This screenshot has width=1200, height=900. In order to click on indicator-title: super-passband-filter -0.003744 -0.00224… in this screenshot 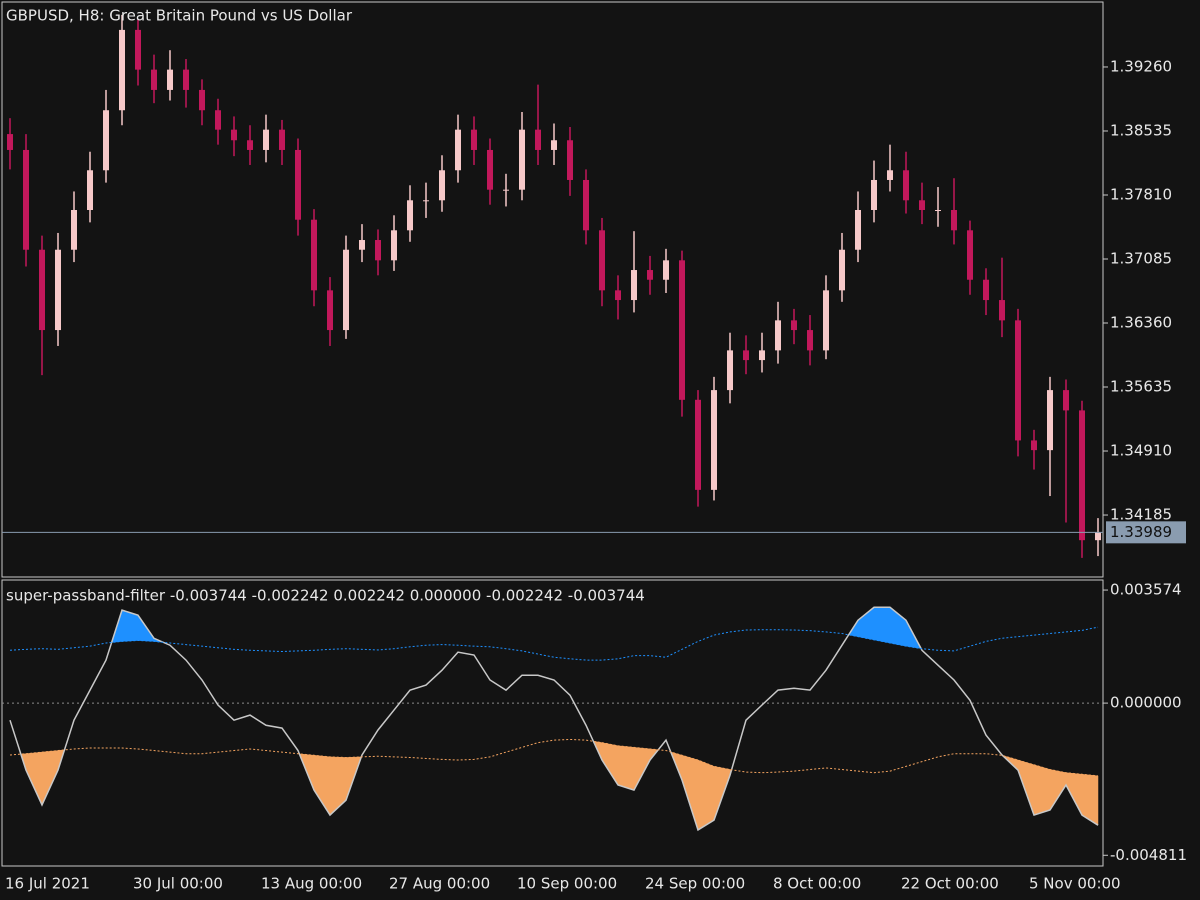, I will do `click(325, 596)`.